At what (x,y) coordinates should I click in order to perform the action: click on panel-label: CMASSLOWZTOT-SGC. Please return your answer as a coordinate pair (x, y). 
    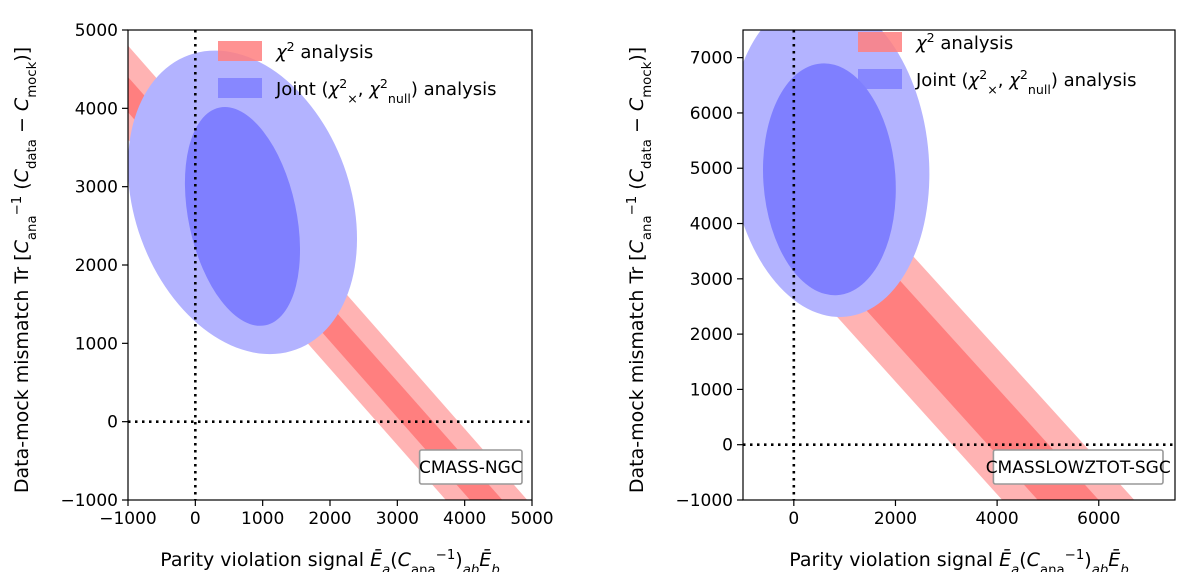
    Looking at the image, I should click on (1078, 468).